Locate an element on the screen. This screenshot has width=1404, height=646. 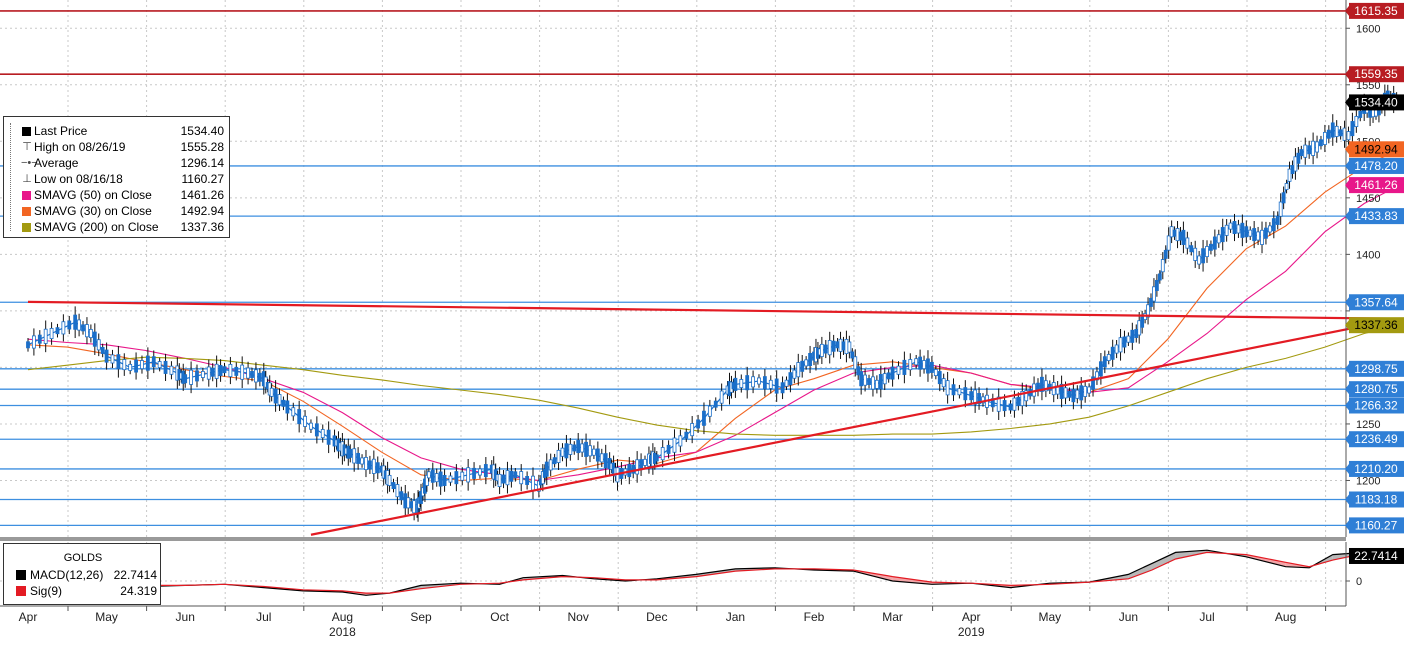
x-month-label-Nov: Nov is located at coordinates (578, 617).